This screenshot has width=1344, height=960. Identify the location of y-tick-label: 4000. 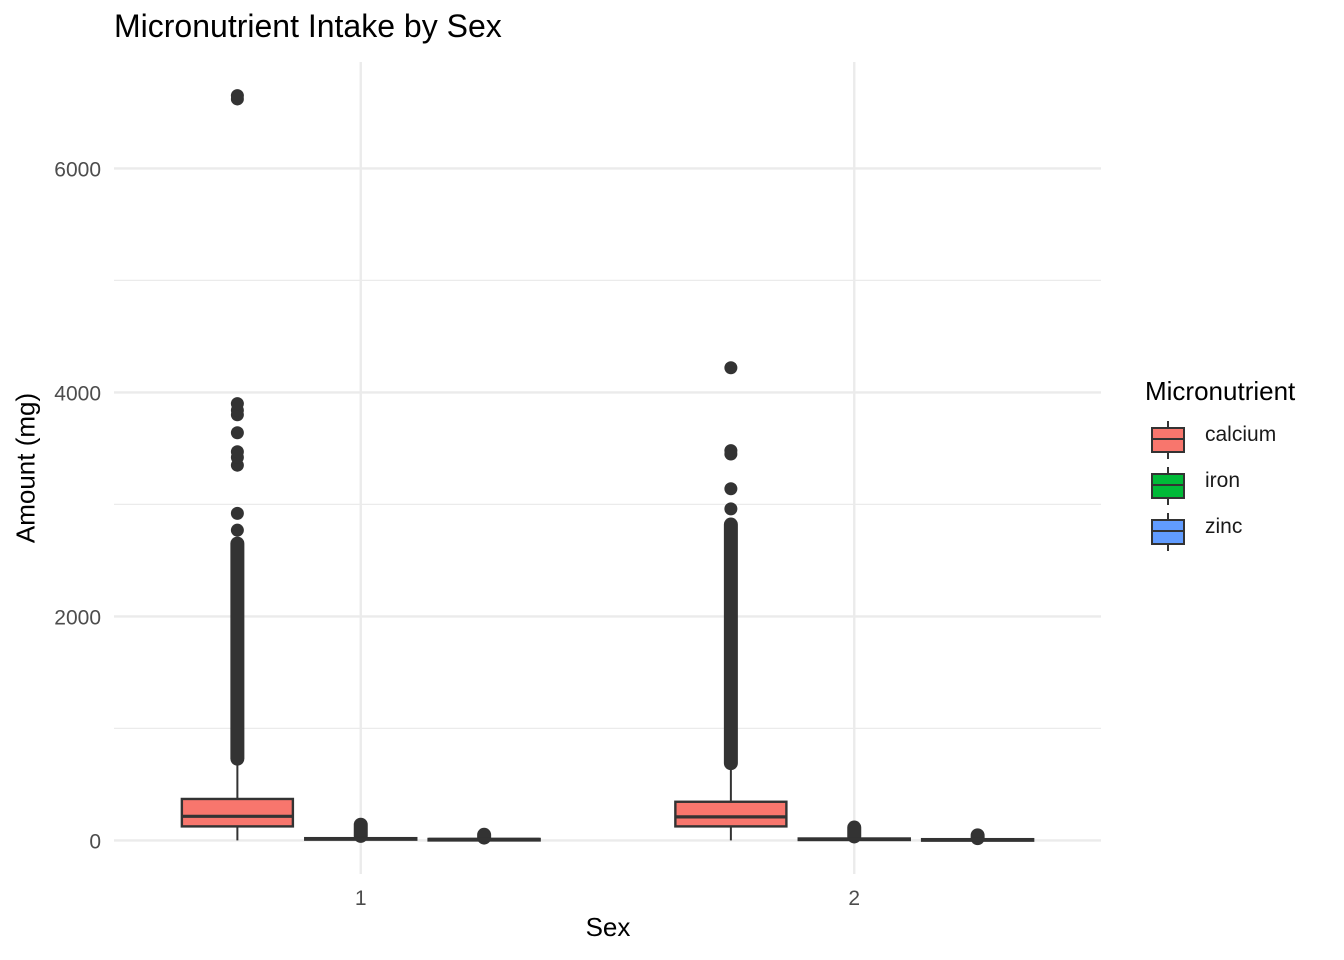
(77, 393).